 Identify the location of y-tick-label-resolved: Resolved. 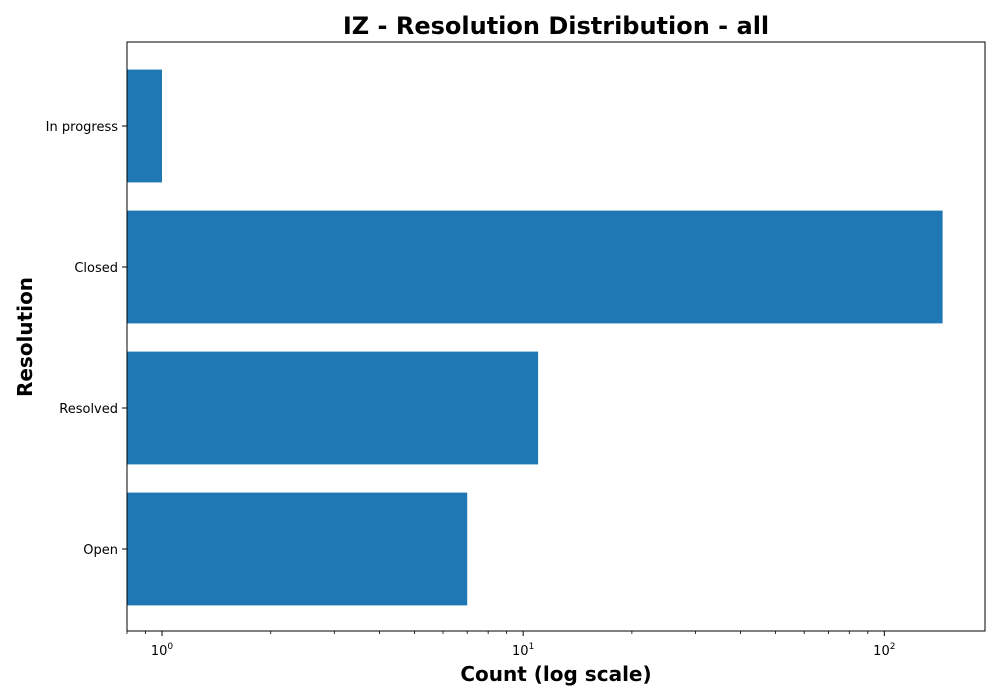
(88, 409).